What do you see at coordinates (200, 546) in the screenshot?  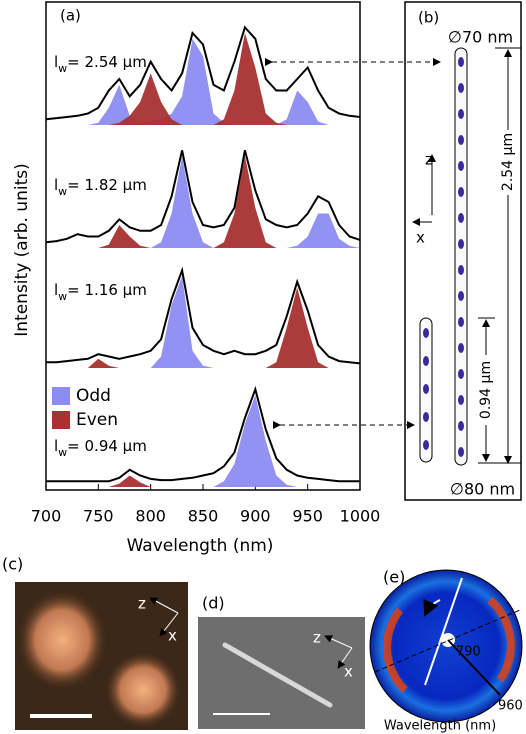 I see `x-axis-label: Wavelength (nm)` at bounding box center [200, 546].